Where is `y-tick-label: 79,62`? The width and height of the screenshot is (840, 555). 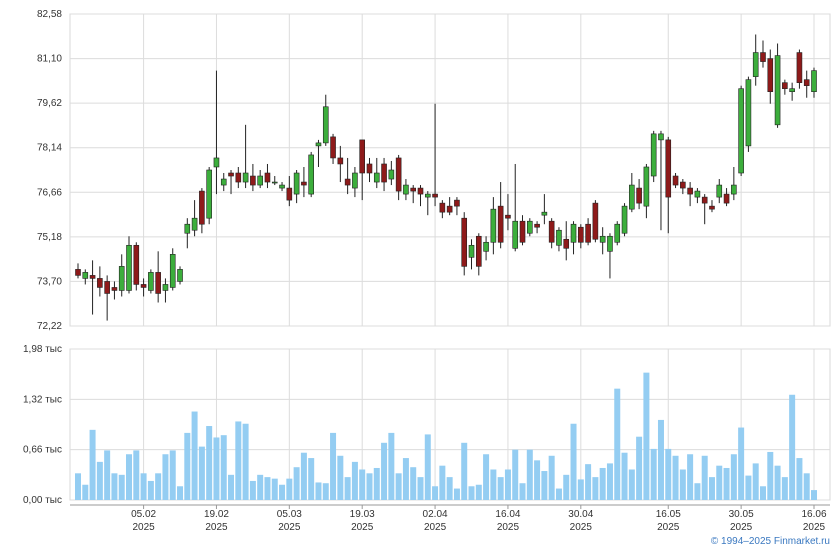
y-tick-label: 79,62 is located at coordinates (49, 103).